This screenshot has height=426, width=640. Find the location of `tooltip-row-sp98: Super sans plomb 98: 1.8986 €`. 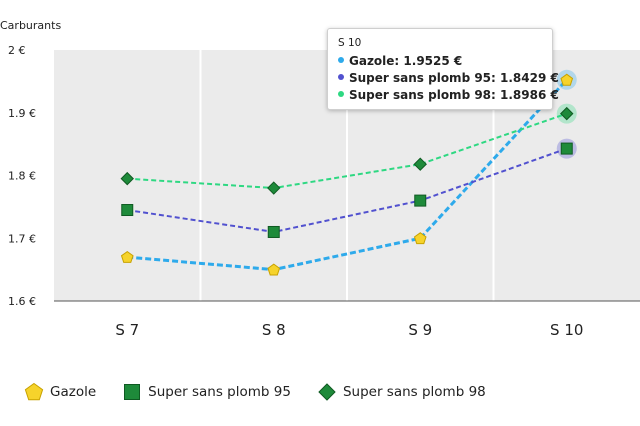

tooltip-row-sp98: Super sans plomb 98: 1.8986 € is located at coordinates (448, 95).